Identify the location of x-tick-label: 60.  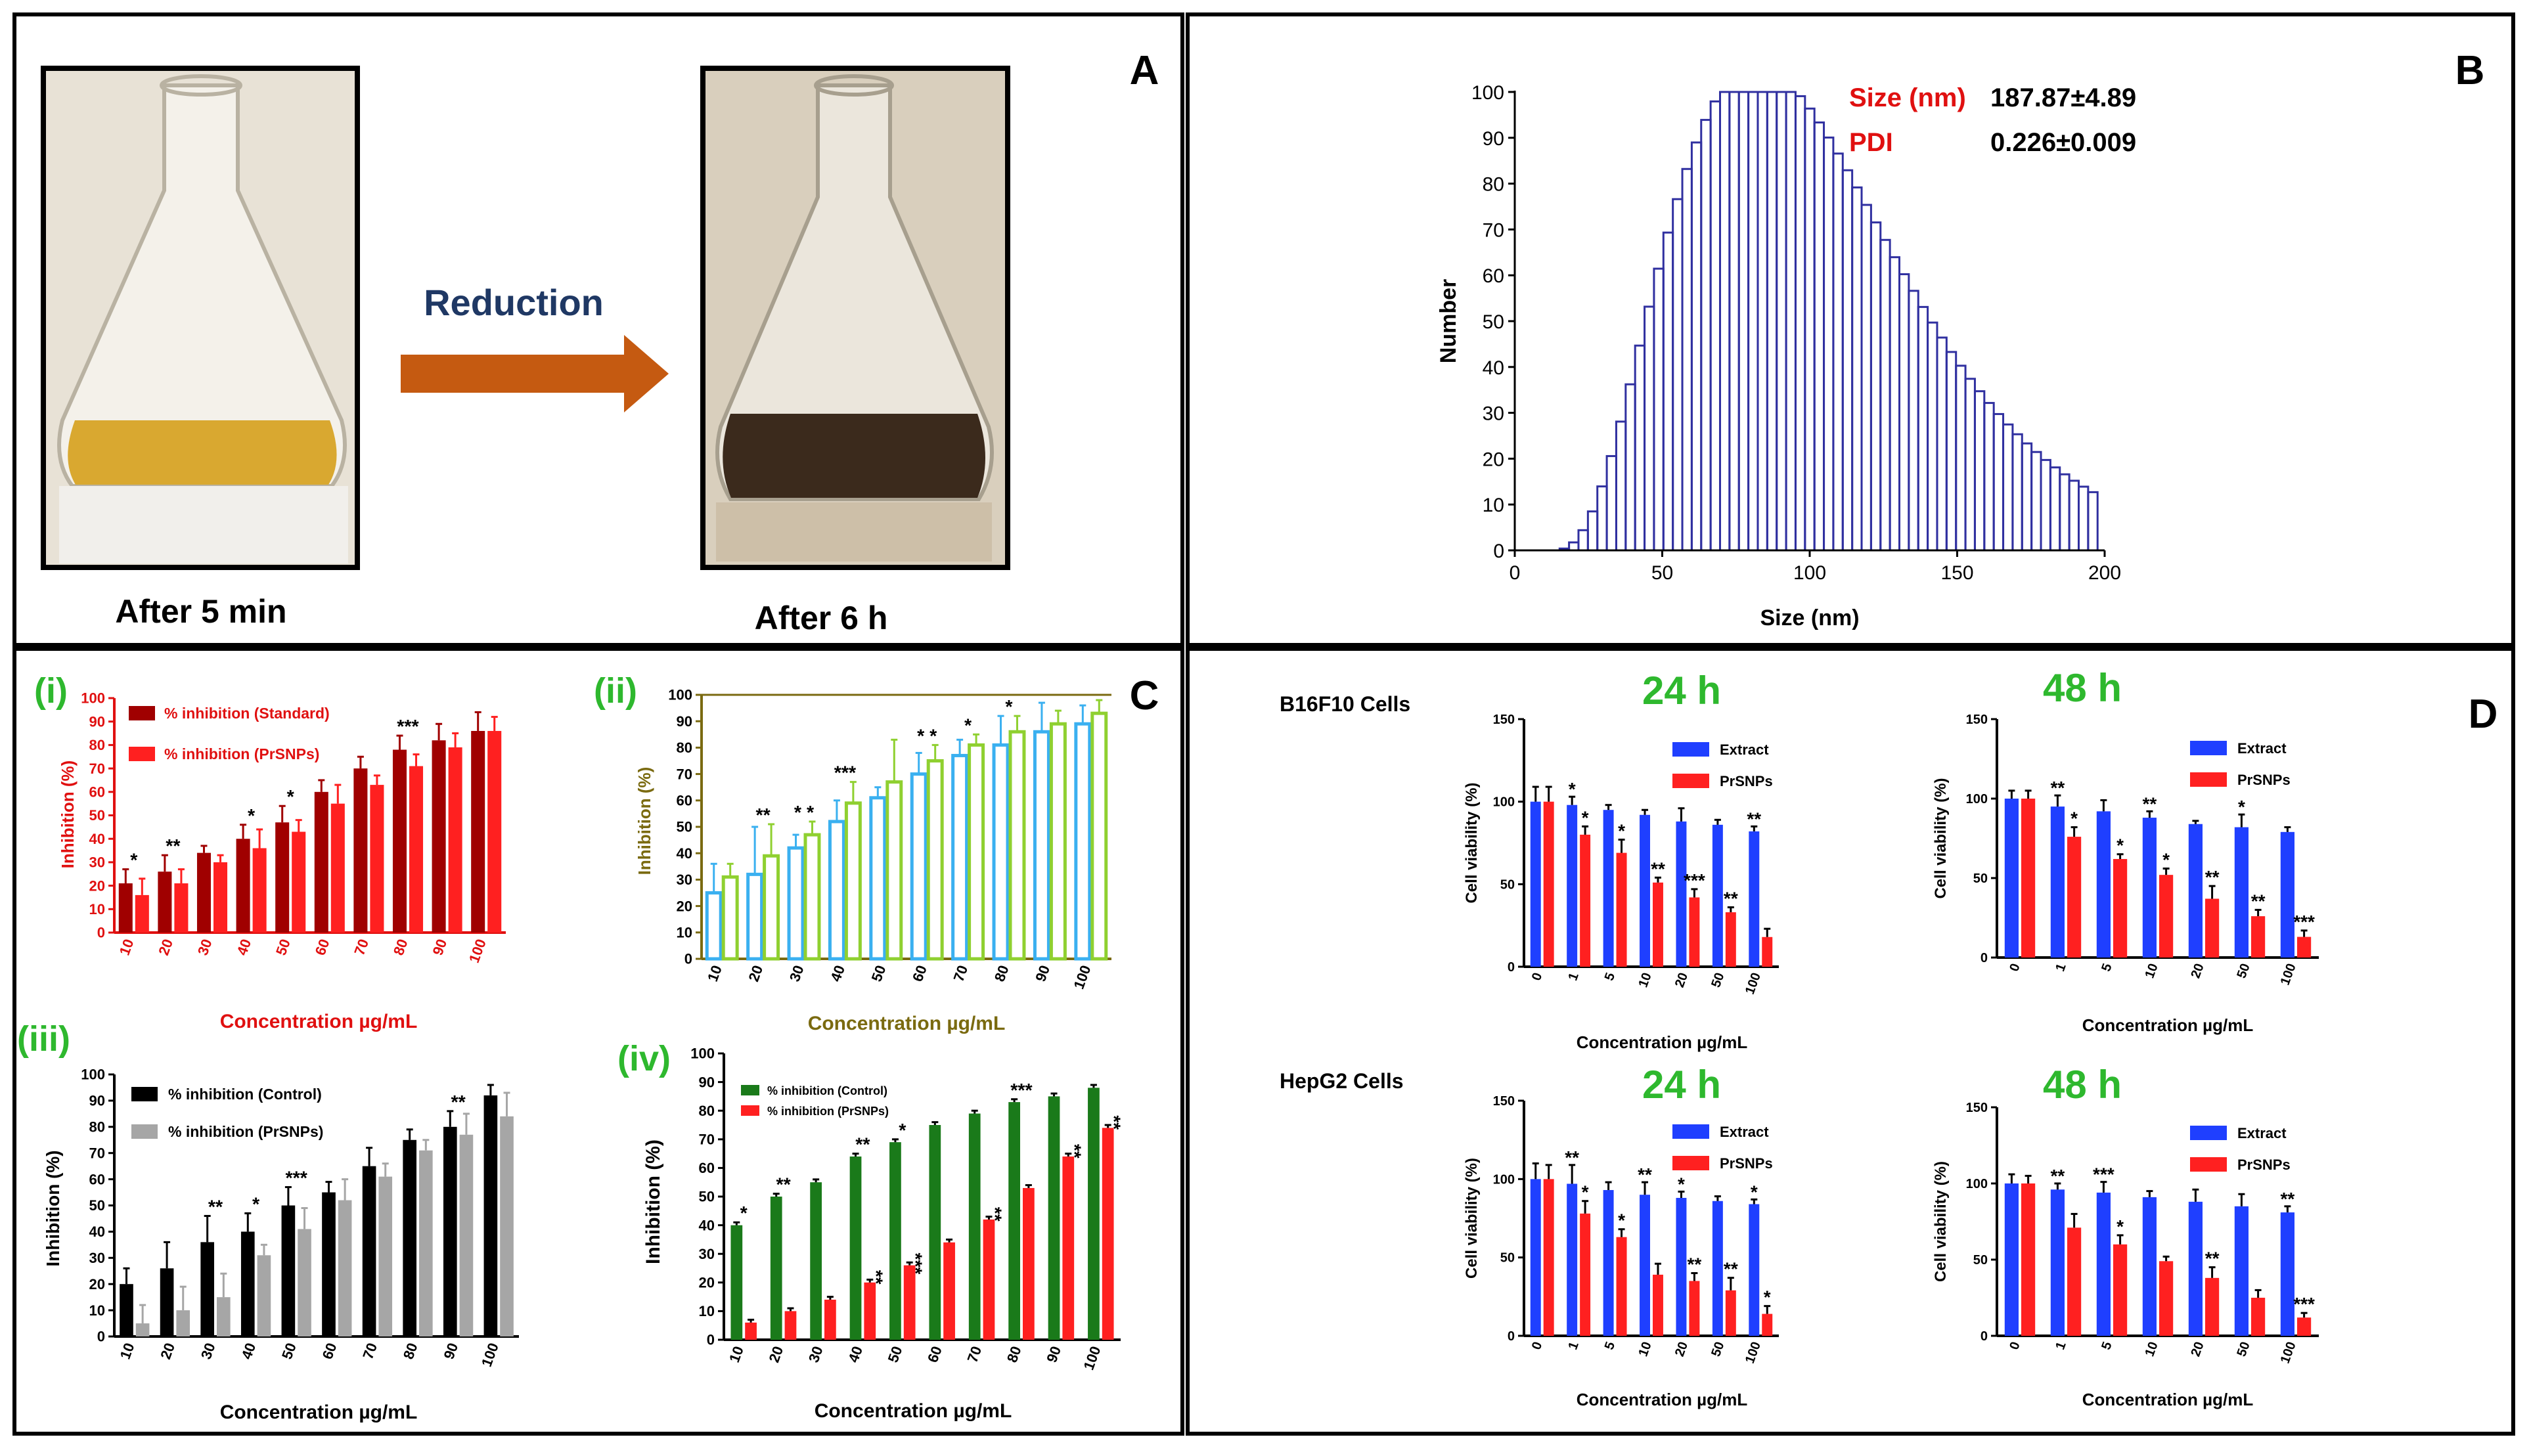
(919, 973).